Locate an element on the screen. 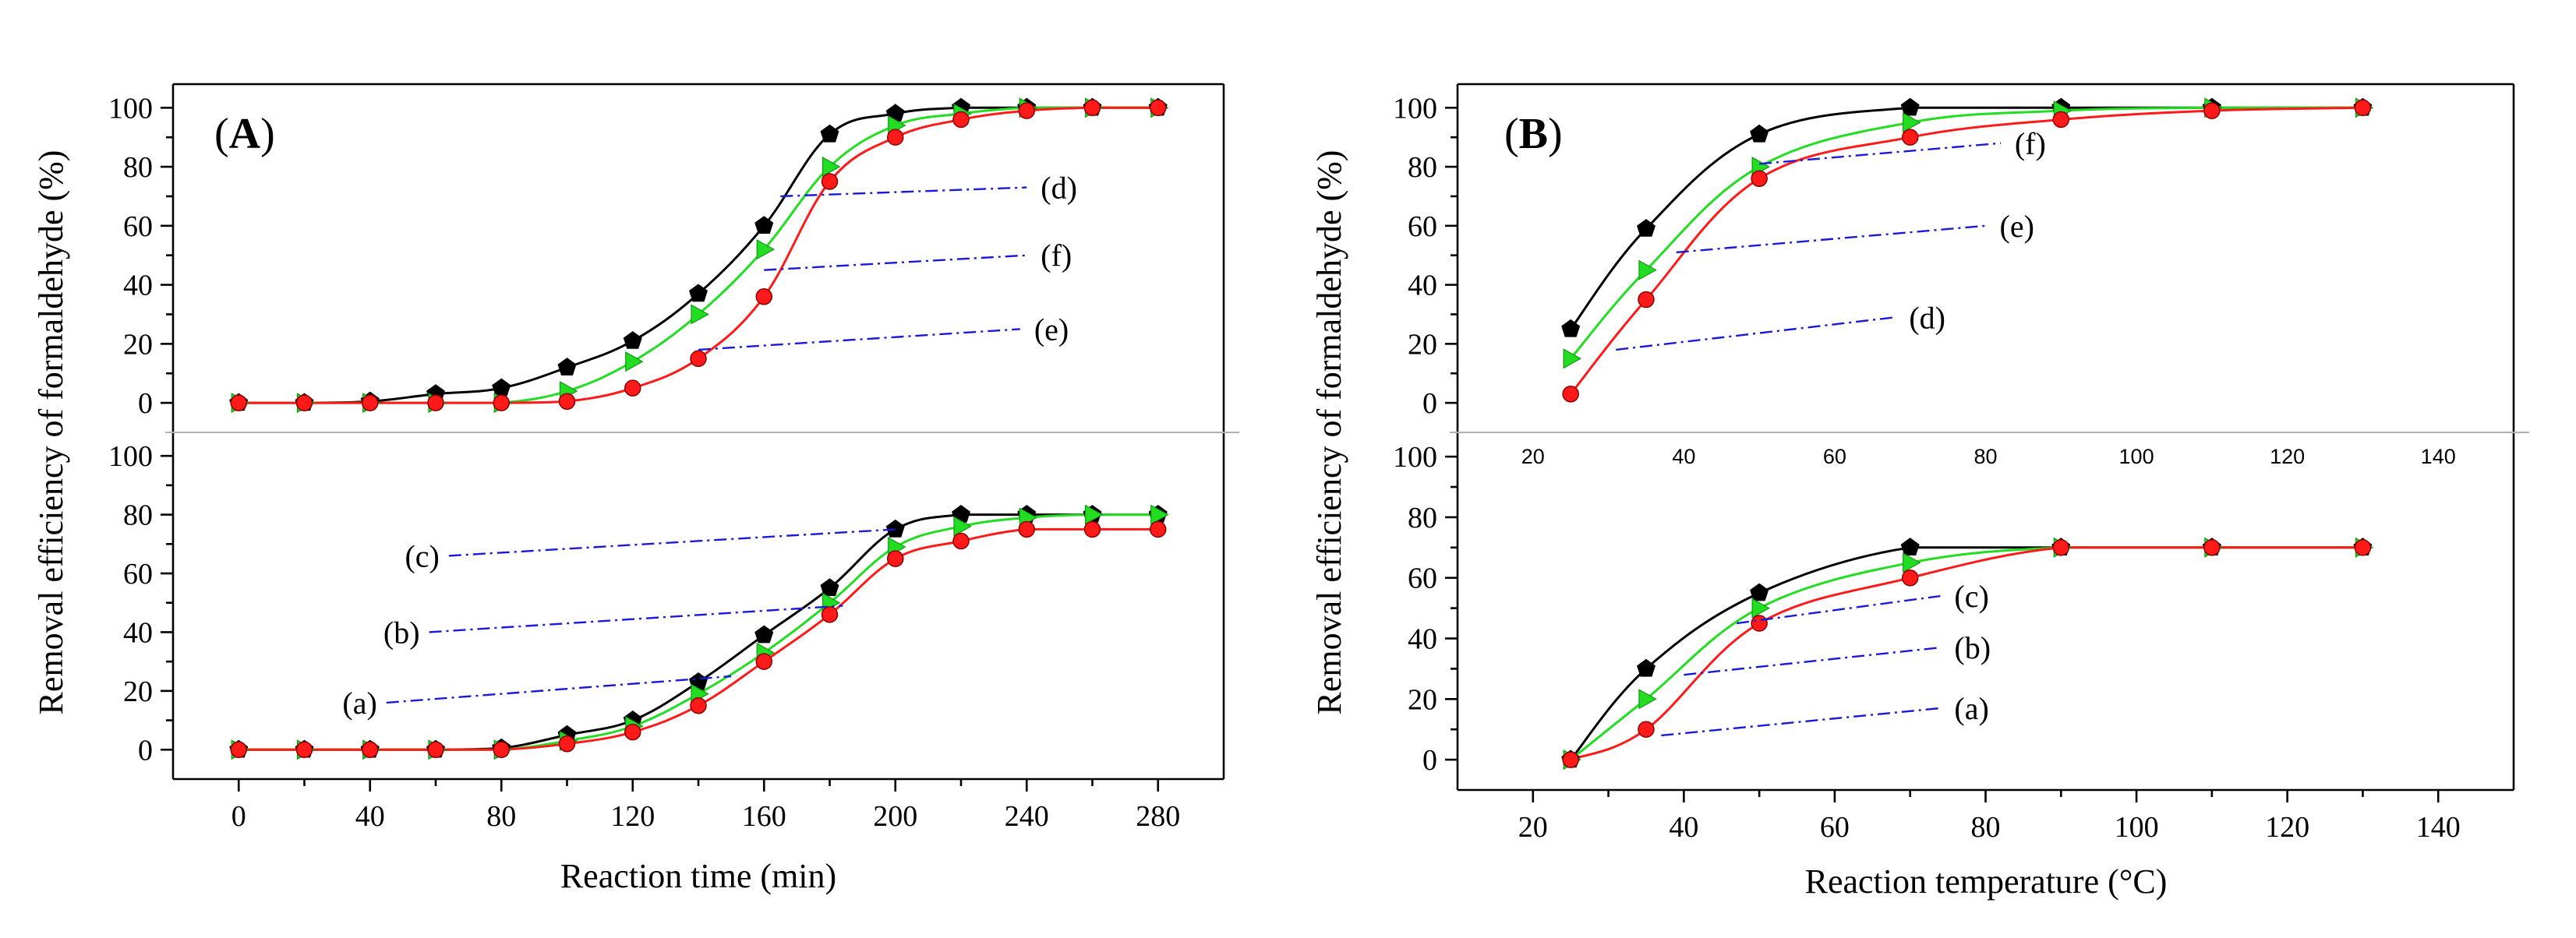  subplot-top: 0 20 40 60 80 100 (d) (f) (e) is located at coordinates (638, 256).